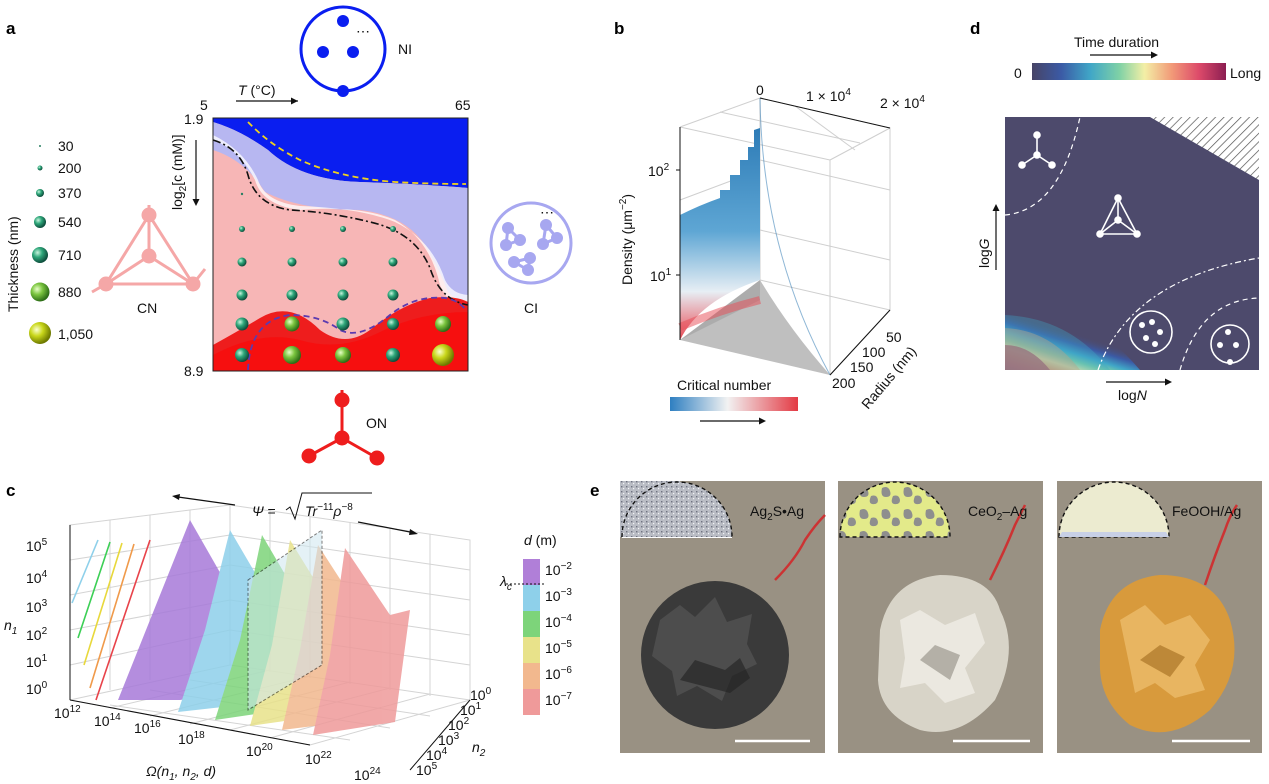  Describe the element at coordinates (376, 423) in the screenshot. I see `on-label: ON` at that location.